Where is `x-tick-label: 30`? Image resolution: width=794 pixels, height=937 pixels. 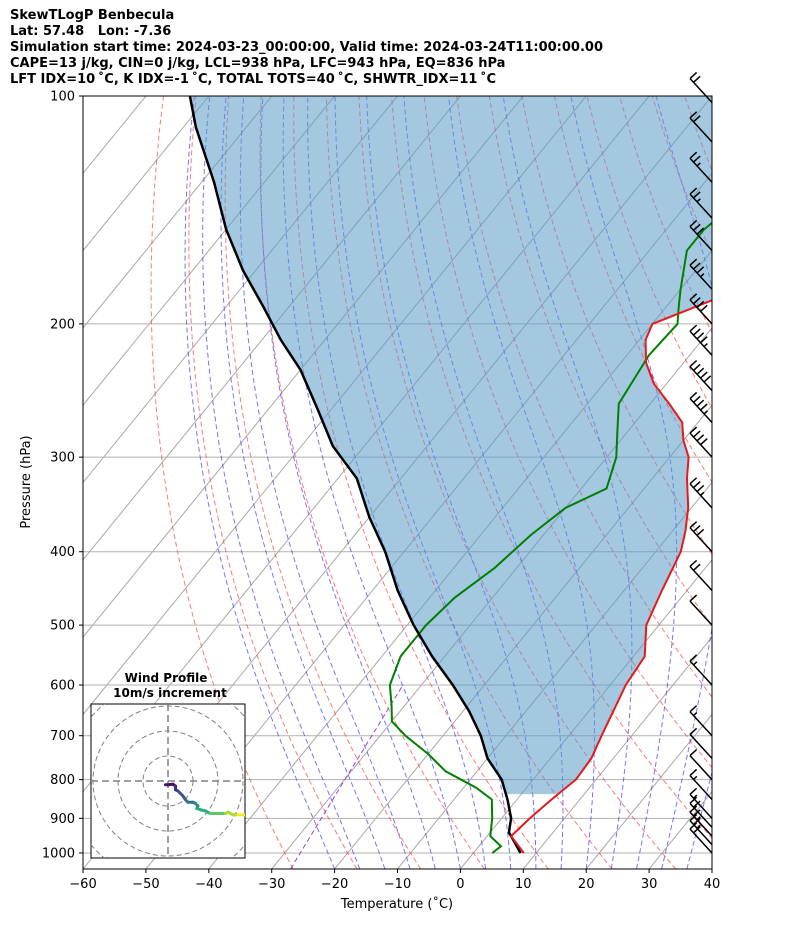
x-tick-label: 30 is located at coordinates (649, 884).